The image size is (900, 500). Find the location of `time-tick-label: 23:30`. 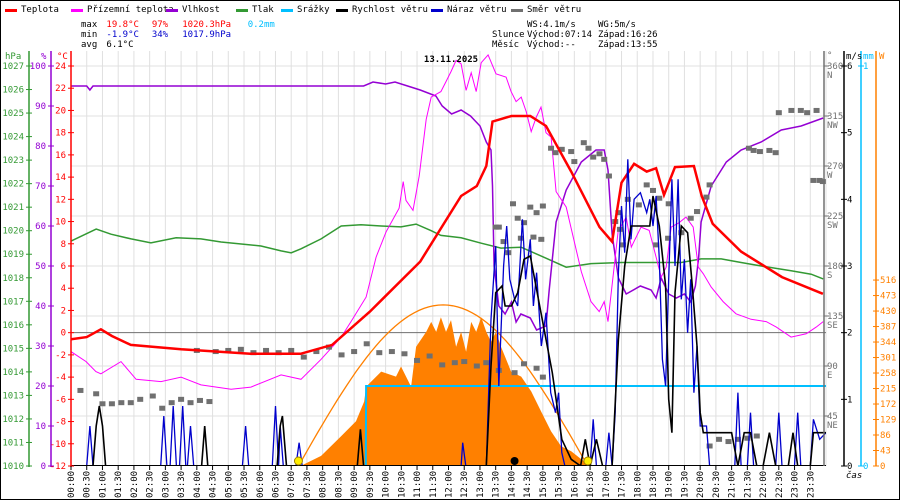

time-tick-label: 23:30 is located at coordinates (811, 484).